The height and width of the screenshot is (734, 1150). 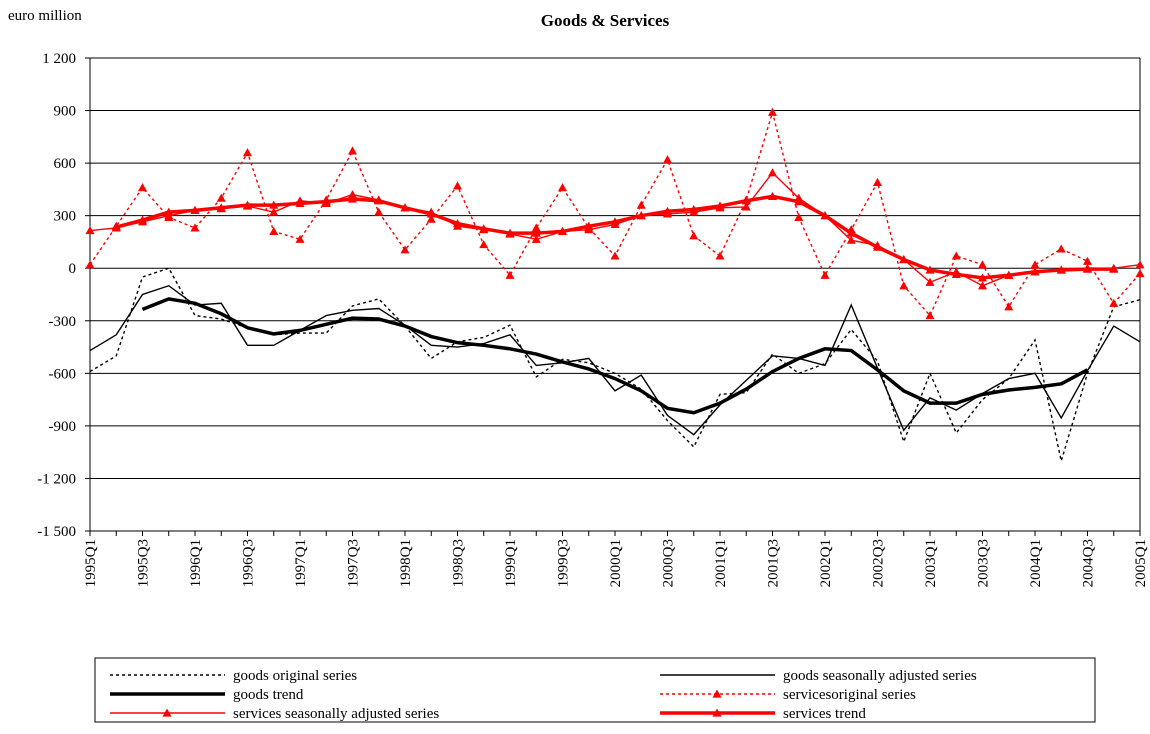 I want to click on x-tick-label: 1996Q1, so click(x=196, y=563).